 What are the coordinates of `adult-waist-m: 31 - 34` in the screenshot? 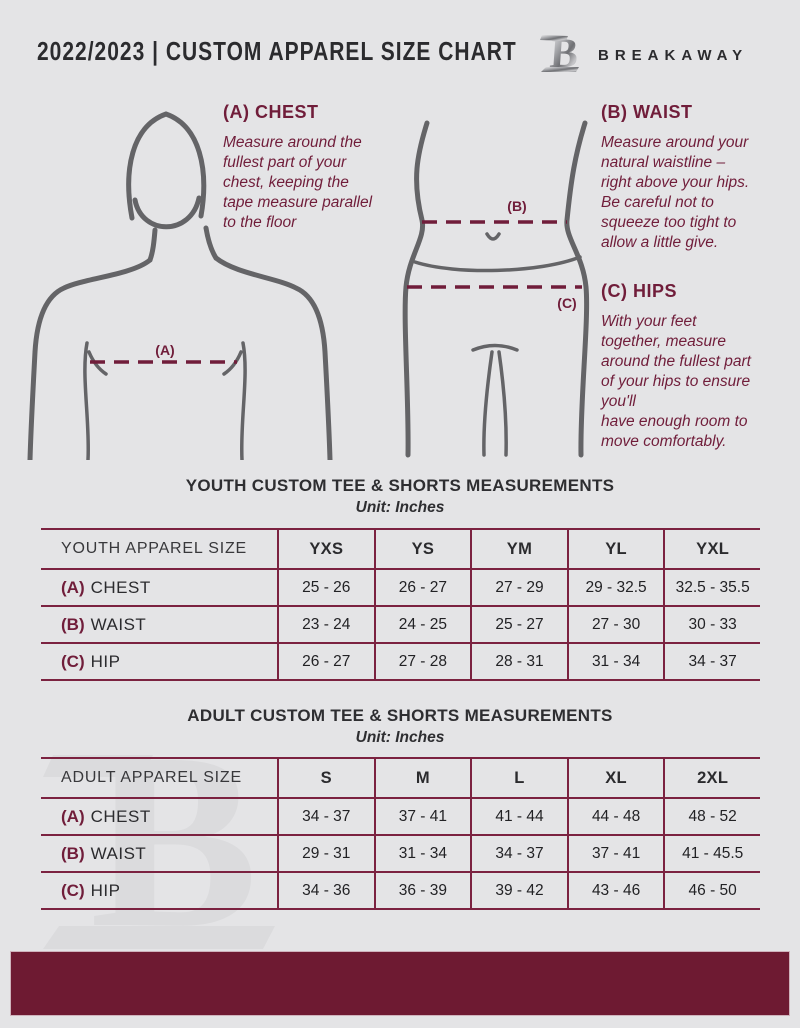 It's located at (422, 853).